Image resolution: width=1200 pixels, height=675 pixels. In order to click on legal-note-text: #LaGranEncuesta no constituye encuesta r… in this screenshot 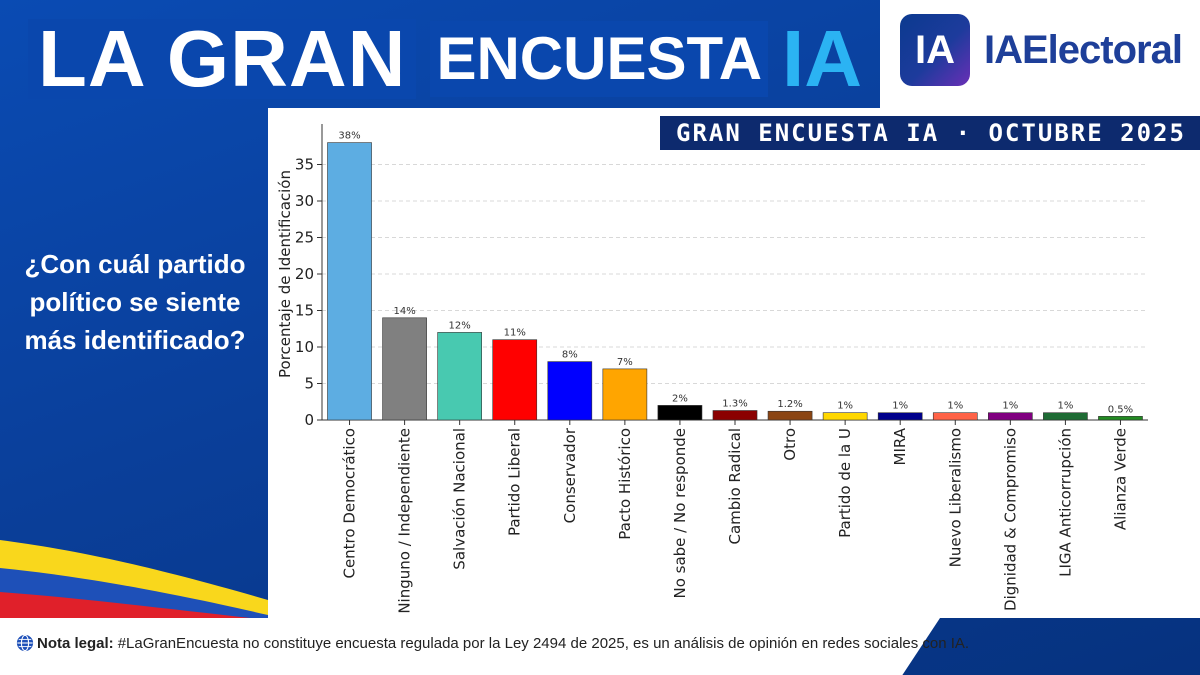, I will do `click(543, 643)`.